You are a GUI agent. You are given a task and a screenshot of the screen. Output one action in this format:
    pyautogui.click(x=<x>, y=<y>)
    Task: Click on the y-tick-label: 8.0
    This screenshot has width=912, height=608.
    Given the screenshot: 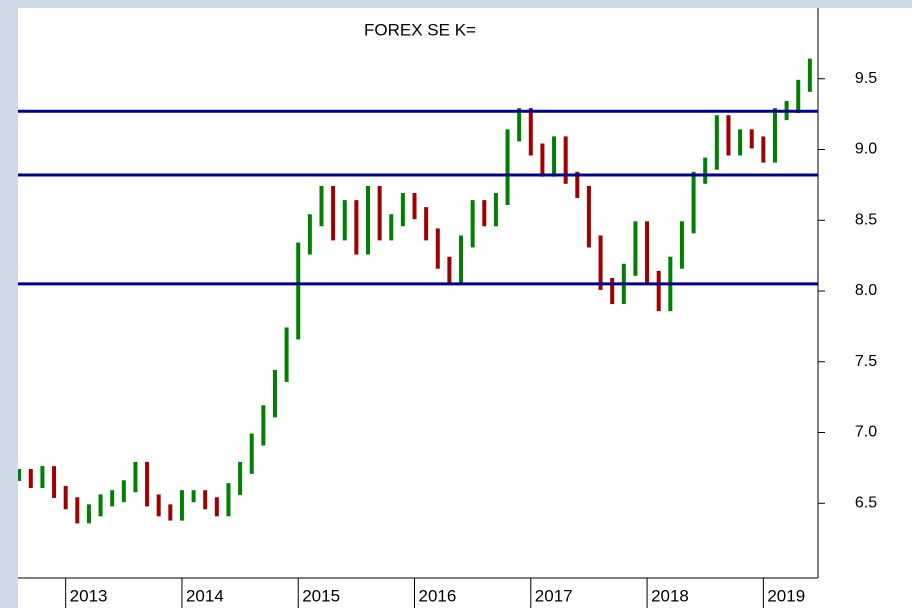 What is the action you would take?
    pyautogui.click(x=866, y=290)
    